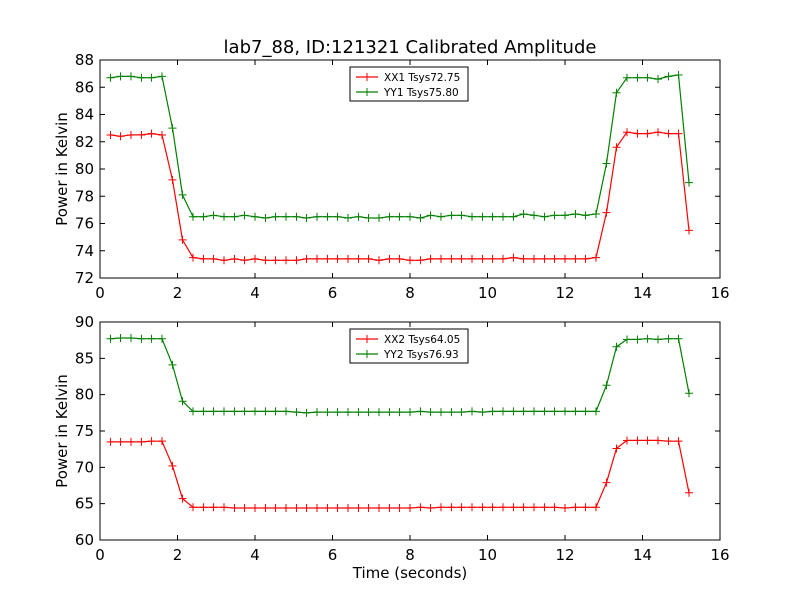 The width and height of the screenshot is (800, 600). I want to click on chart1-xtick-label-6: 12, so click(564, 555).